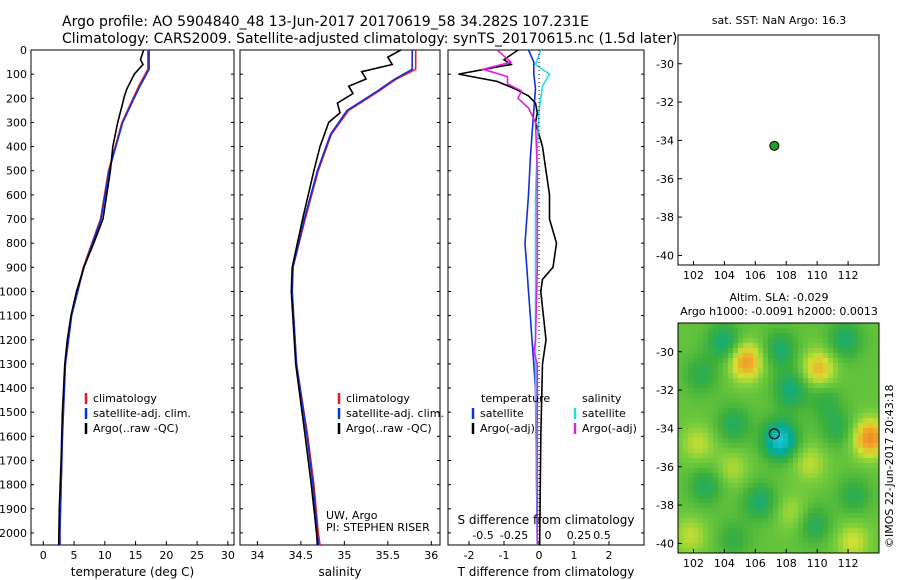 The width and height of the screenshot is (900, 580). What do you see at coordinates (166, 555) in the screenshot?
I see `x-tick-label: 20` at bounding box center [166, 555].